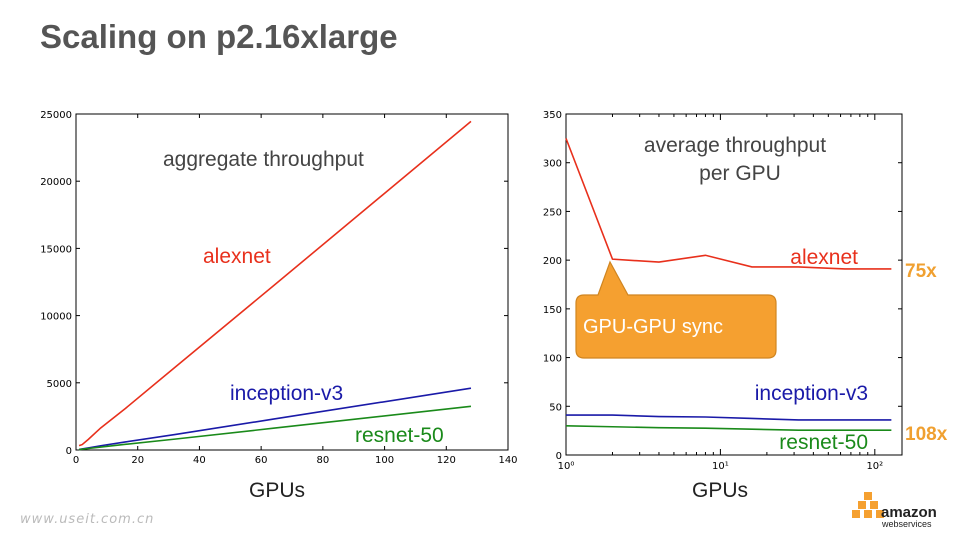  I want to click on left-xtick-label: 120, so click(446, 460).